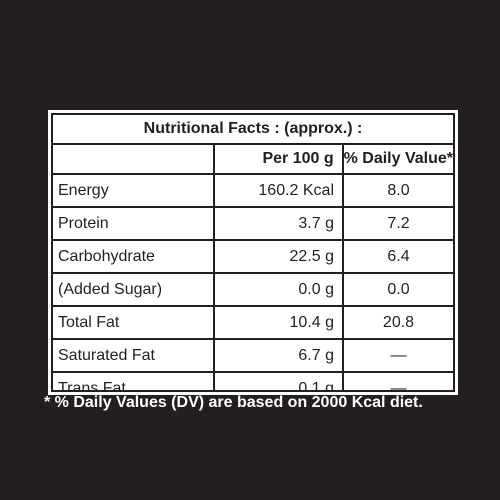 The width and height of the screenshot is (500, 500). I want to click on nutrient-daily-value: 20.8, so click(398, 322).